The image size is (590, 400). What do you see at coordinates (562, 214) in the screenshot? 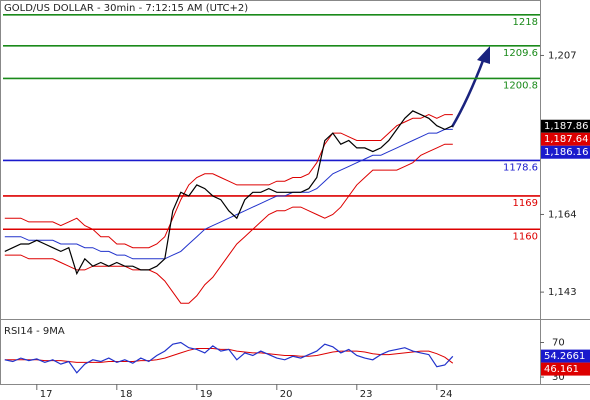
I see `y-tick-label: 1,164` at bounding box center [562, 214].